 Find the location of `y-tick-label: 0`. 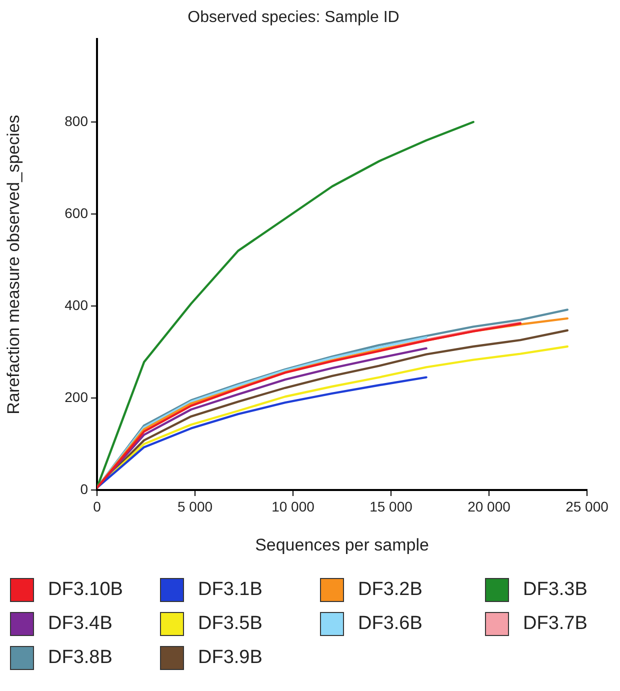

y-tick-label: 0 is located at coordinates (84, 488).